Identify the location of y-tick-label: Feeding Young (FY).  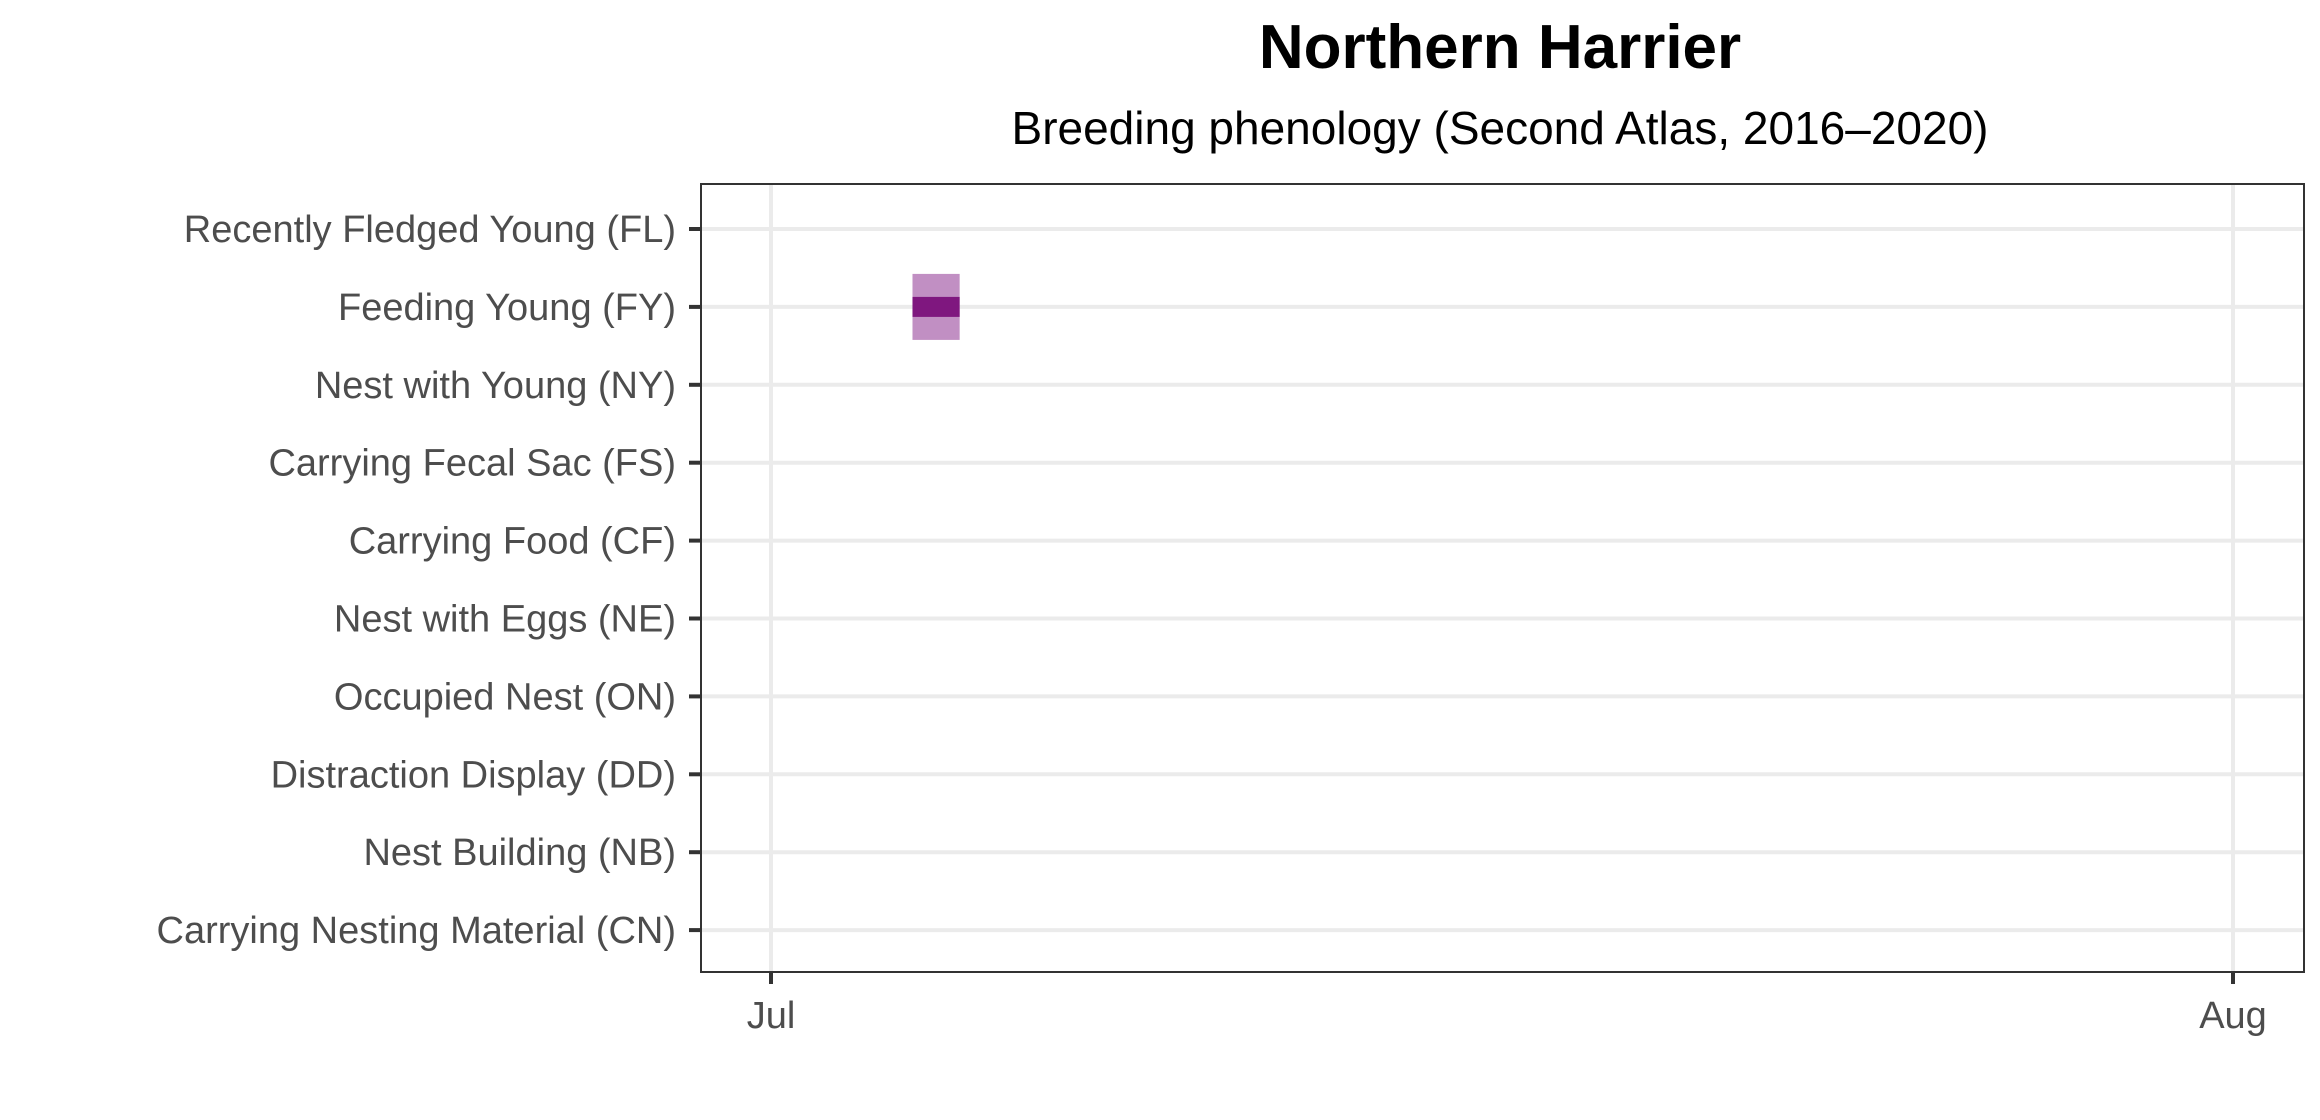
(507, 308).